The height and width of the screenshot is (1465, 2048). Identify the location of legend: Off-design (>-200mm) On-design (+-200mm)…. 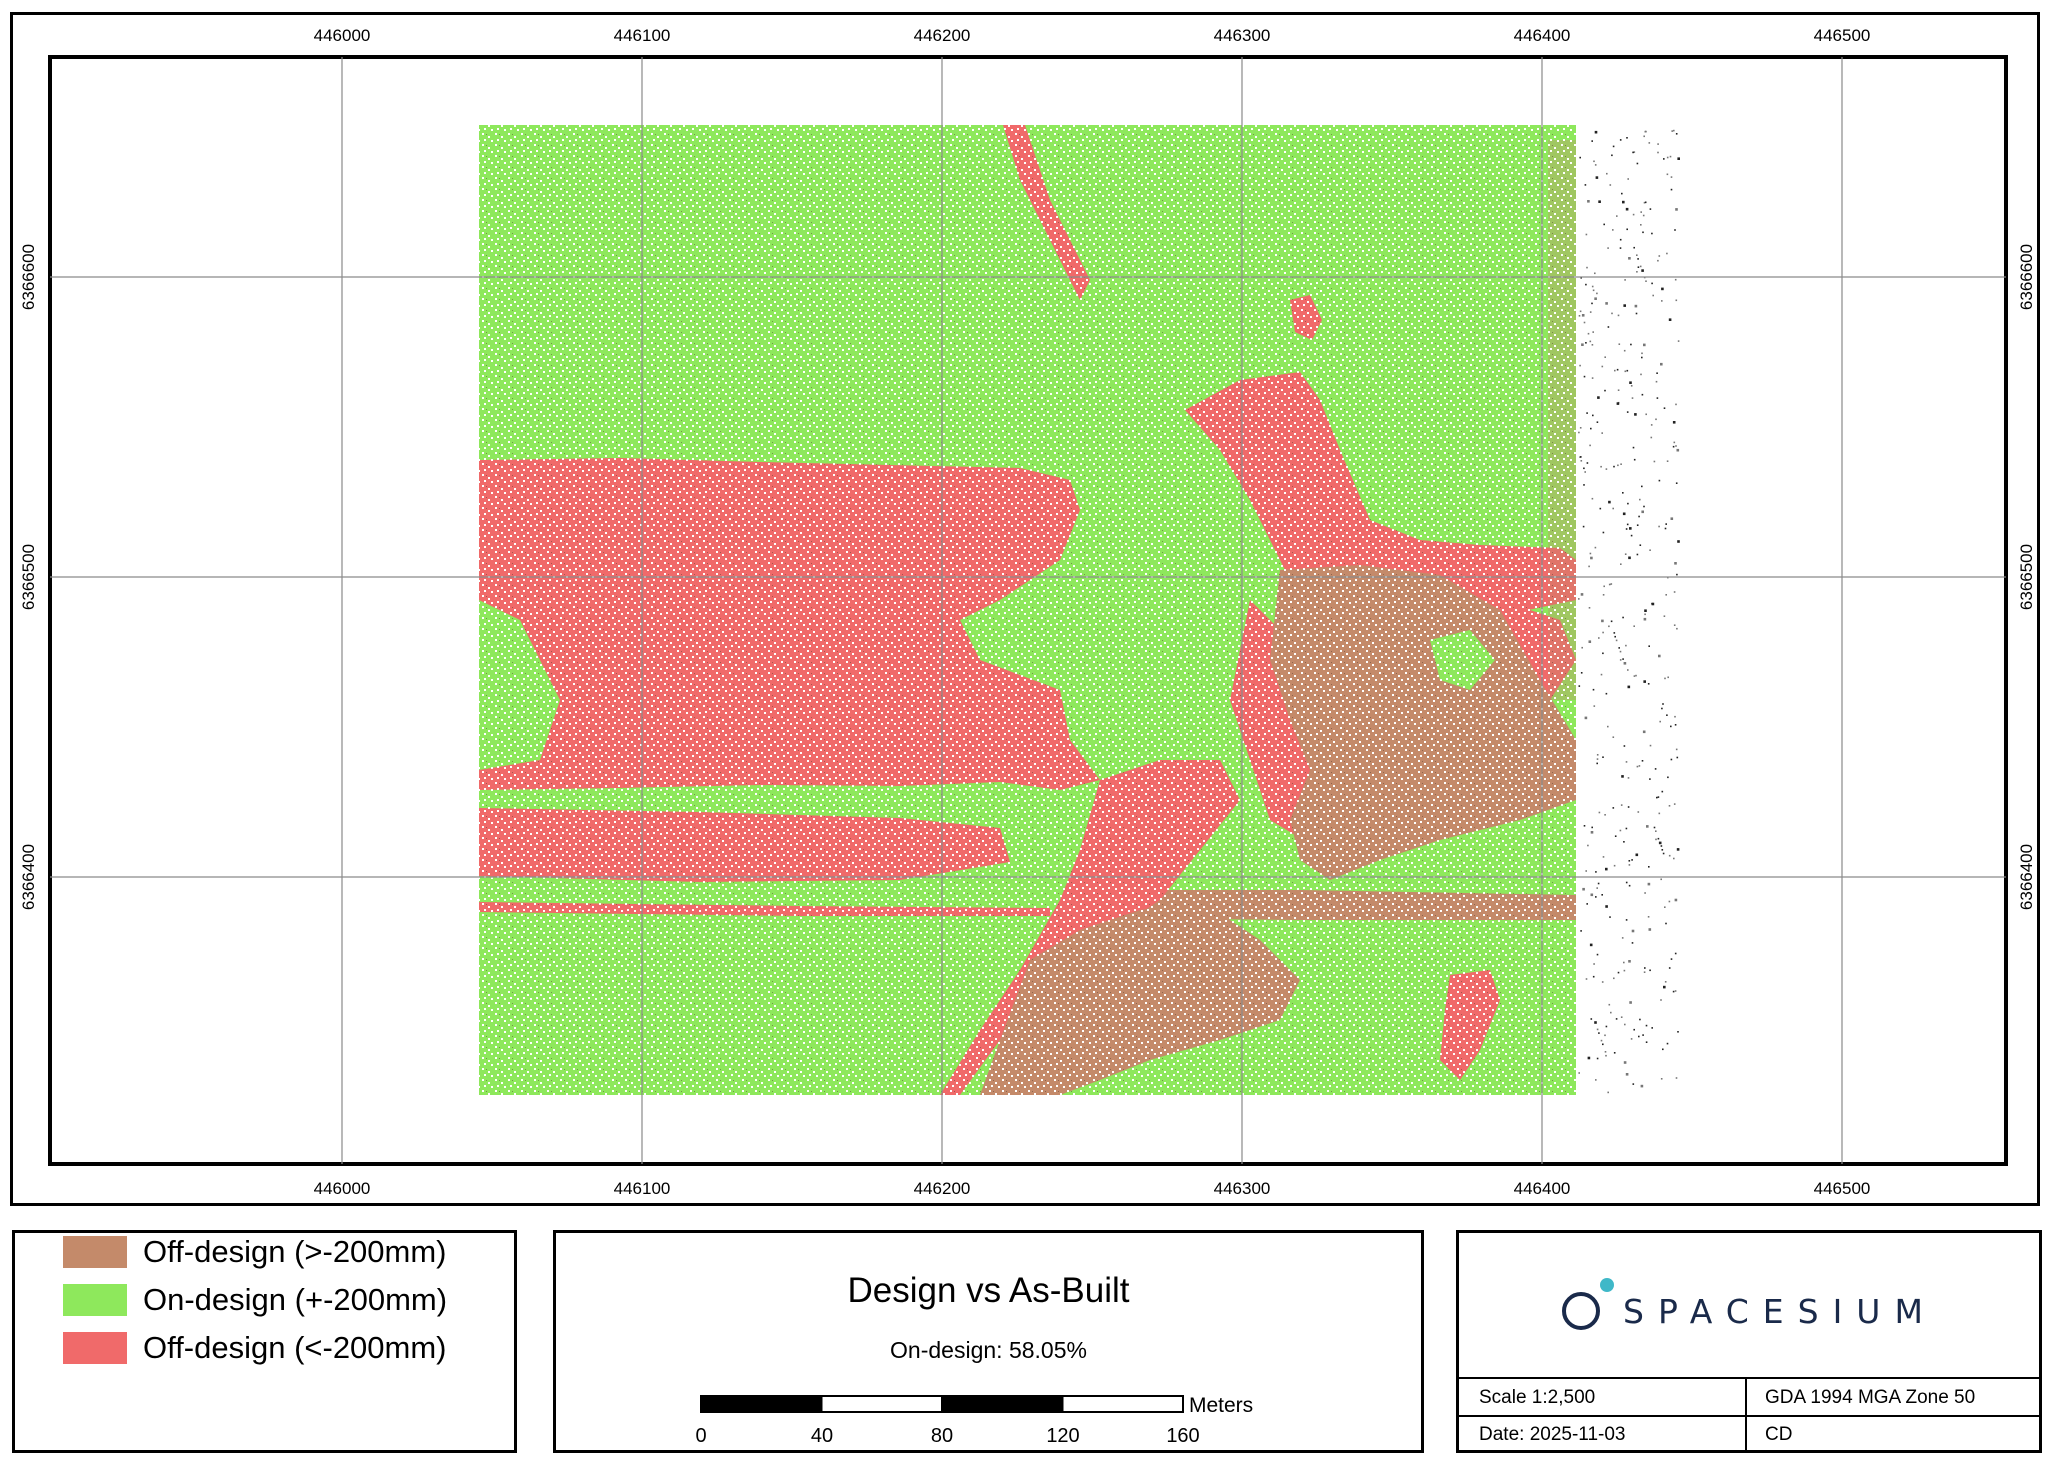
(264, 1341).